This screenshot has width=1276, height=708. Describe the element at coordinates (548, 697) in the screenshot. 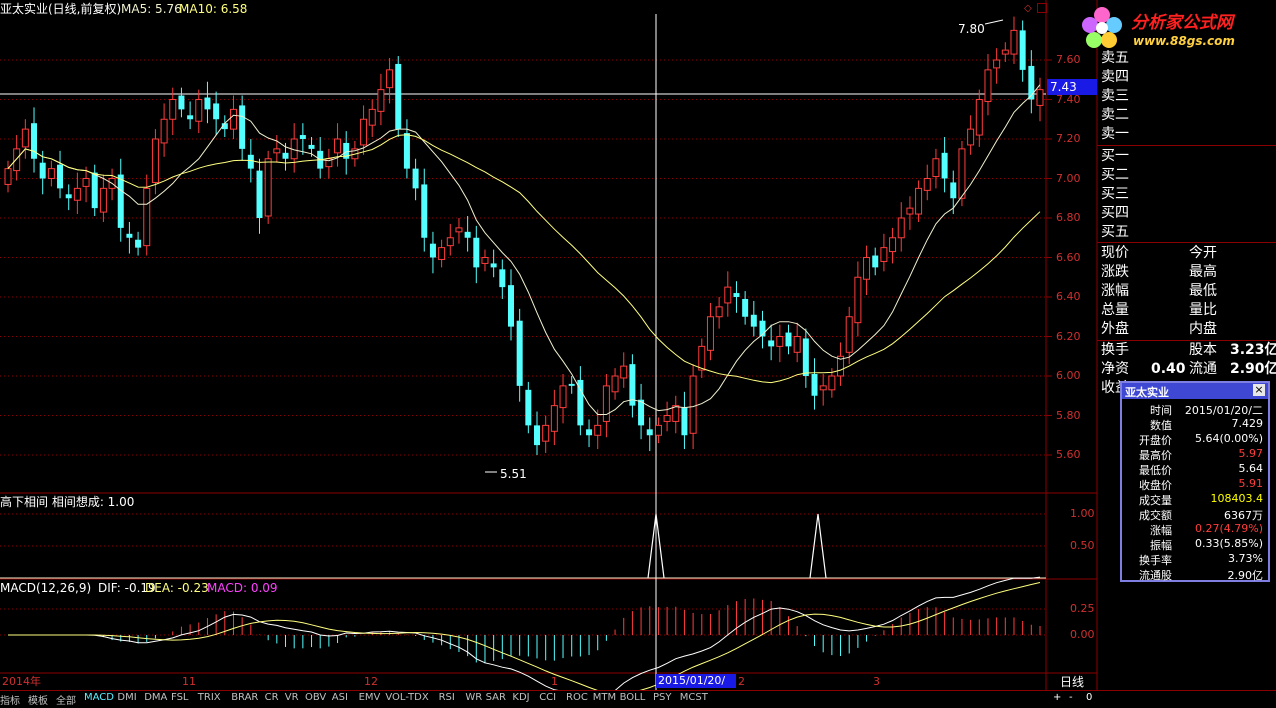

I see `tab-cci: CCI` at that location.